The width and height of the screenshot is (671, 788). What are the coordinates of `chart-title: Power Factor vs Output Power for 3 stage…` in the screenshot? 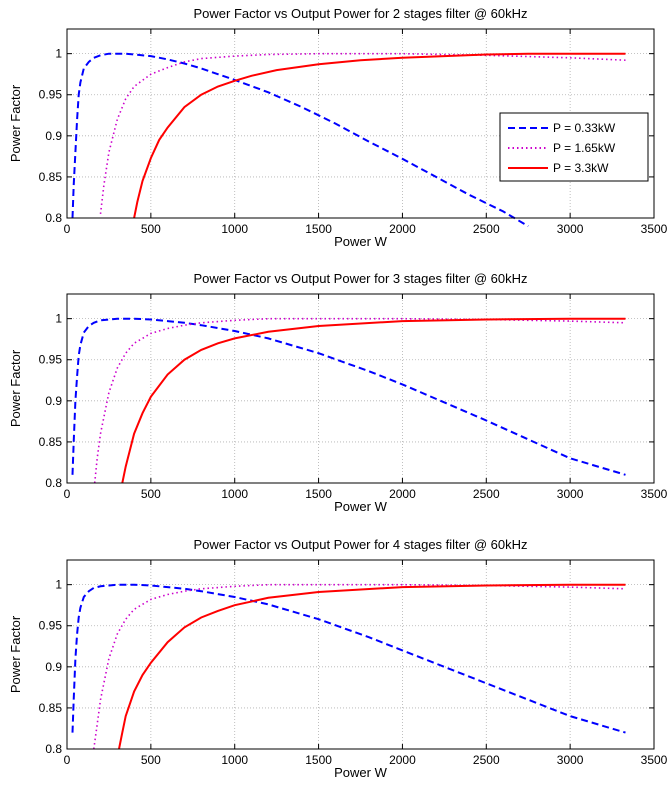 It's located at (361, 278).